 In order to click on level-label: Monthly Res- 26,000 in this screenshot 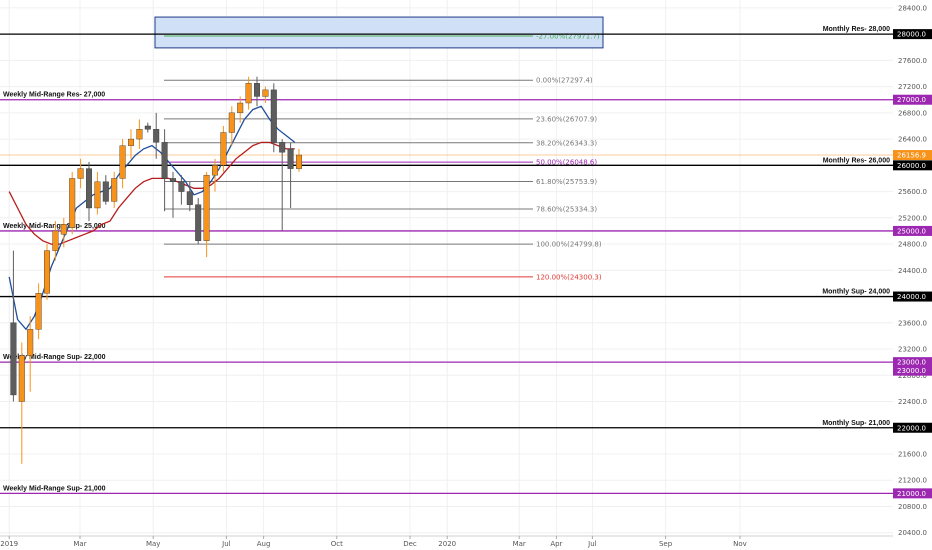, I will do `click(856, 160)`.